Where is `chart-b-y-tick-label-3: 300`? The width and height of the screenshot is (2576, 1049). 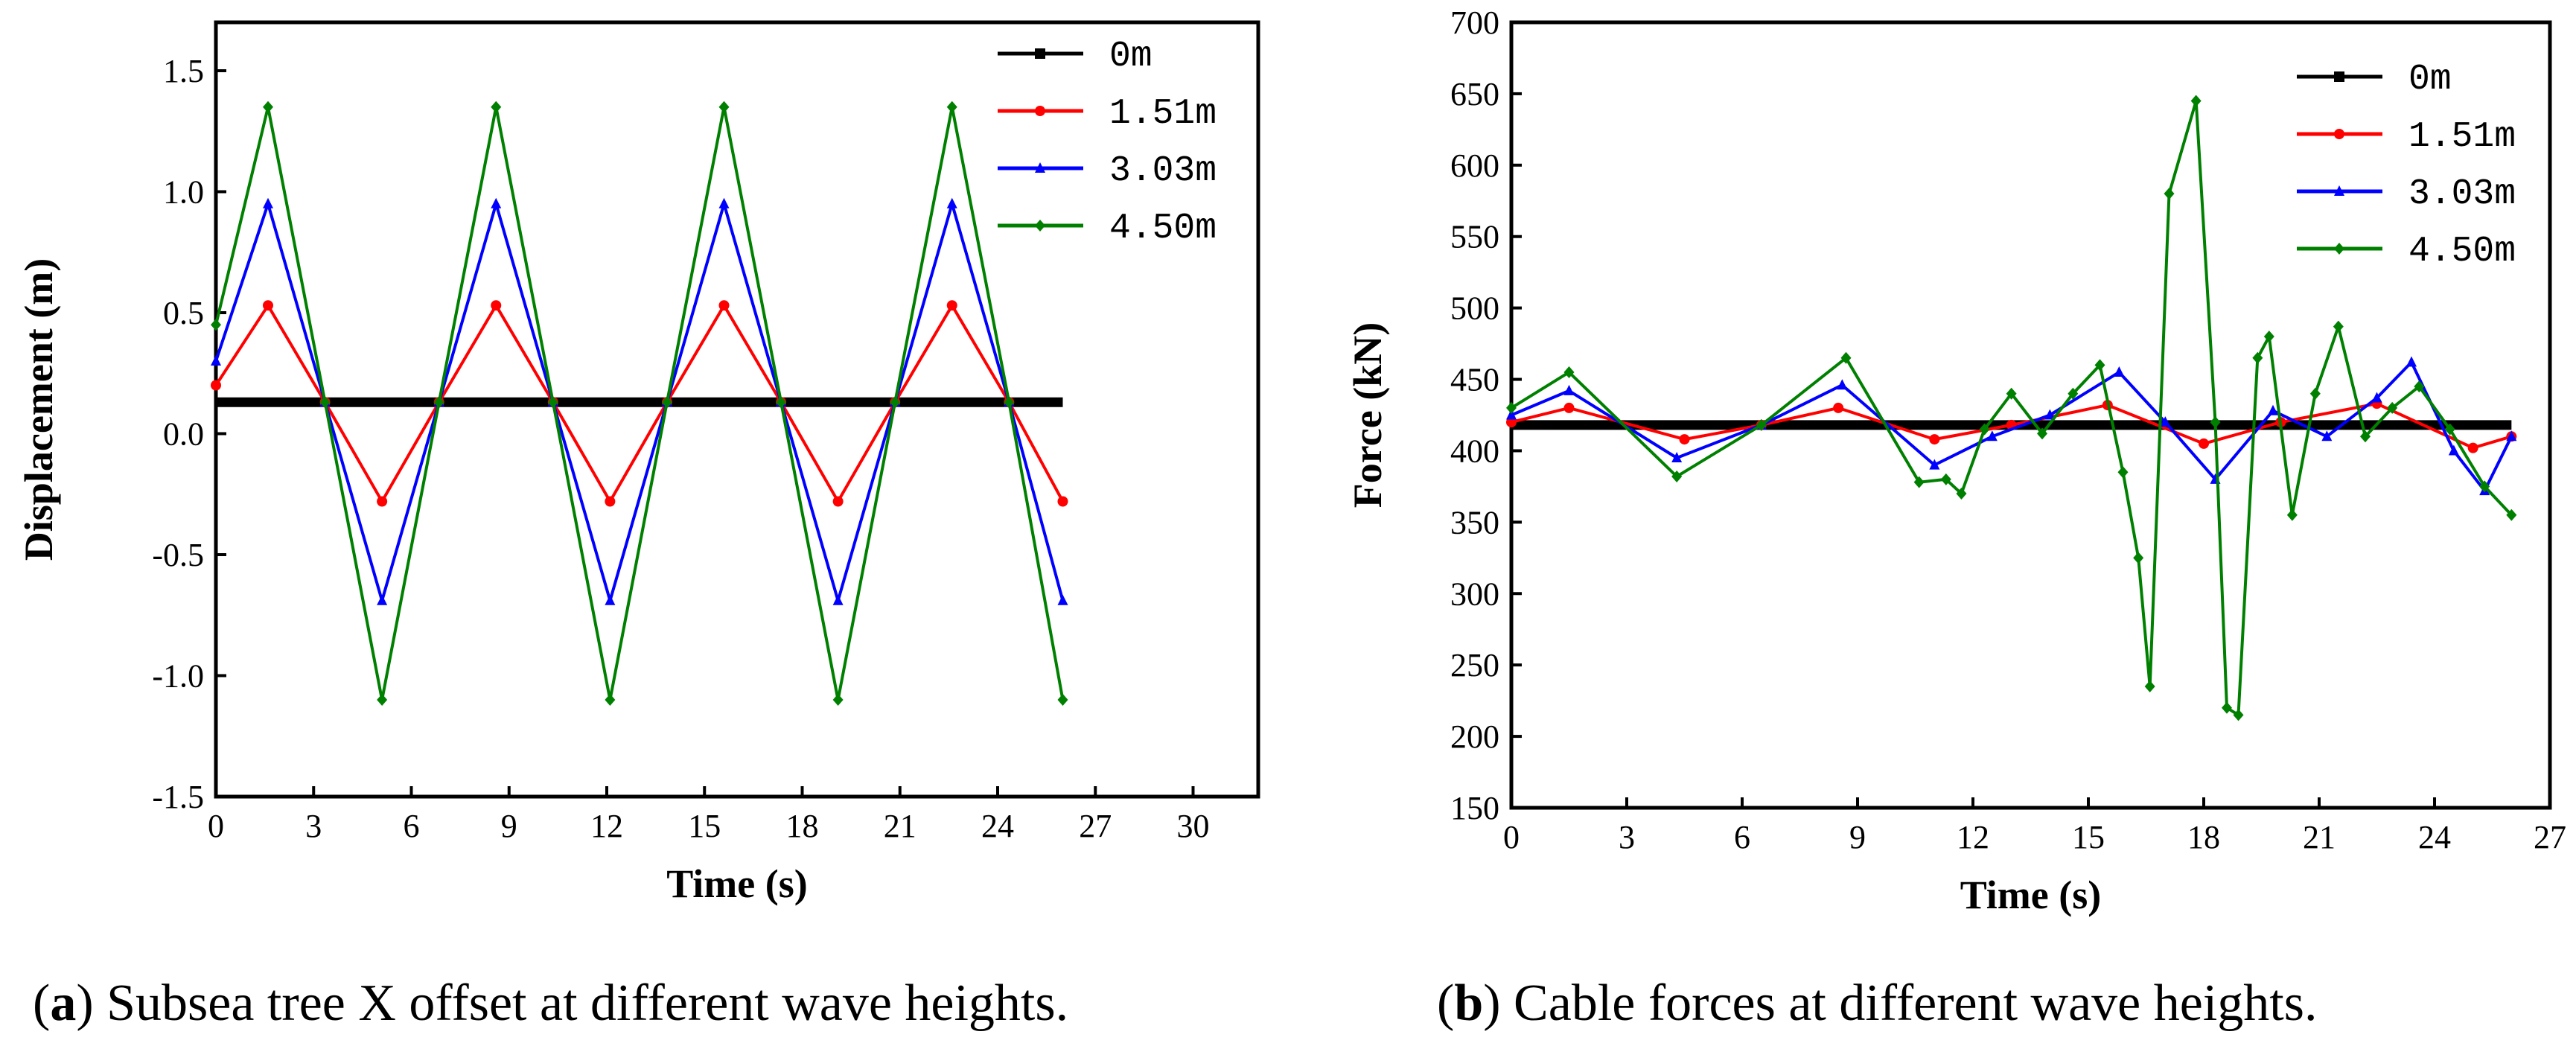 chart-b-y-tick-label-3: 300 is located at coordinates (1474, 593).